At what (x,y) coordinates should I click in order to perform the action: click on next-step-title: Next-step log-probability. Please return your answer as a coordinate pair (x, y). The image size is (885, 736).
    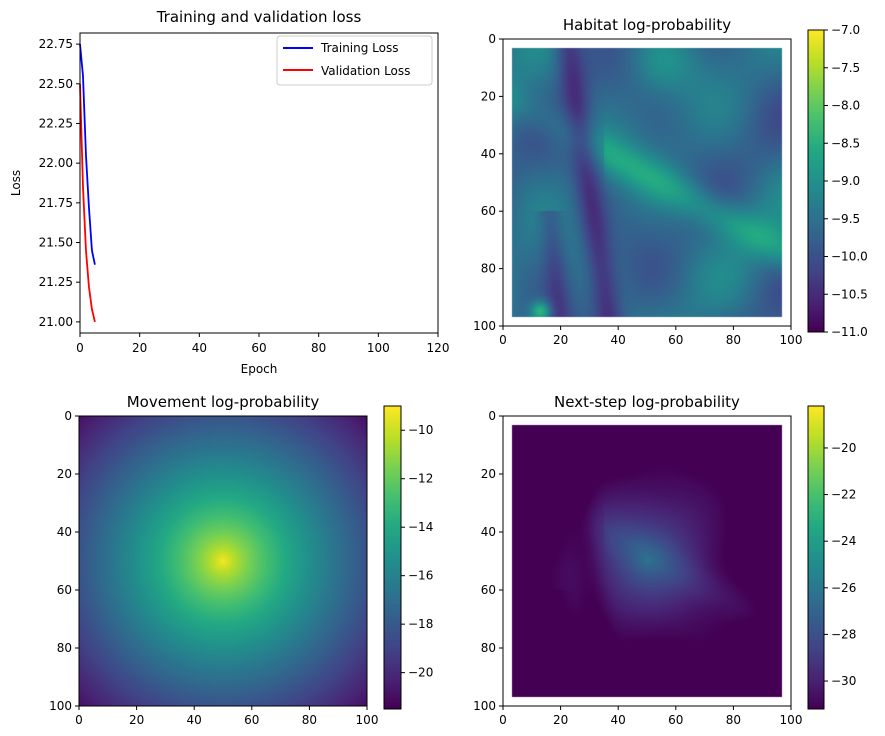
    Looking at the image, I should click on (647, 402).